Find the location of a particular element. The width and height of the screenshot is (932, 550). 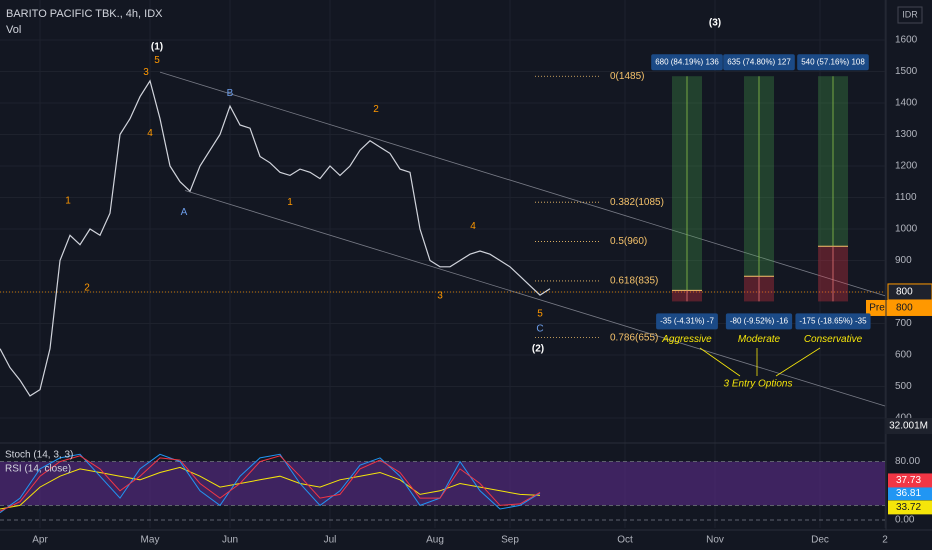

premarket-tag is located at coordinates (877, 307).